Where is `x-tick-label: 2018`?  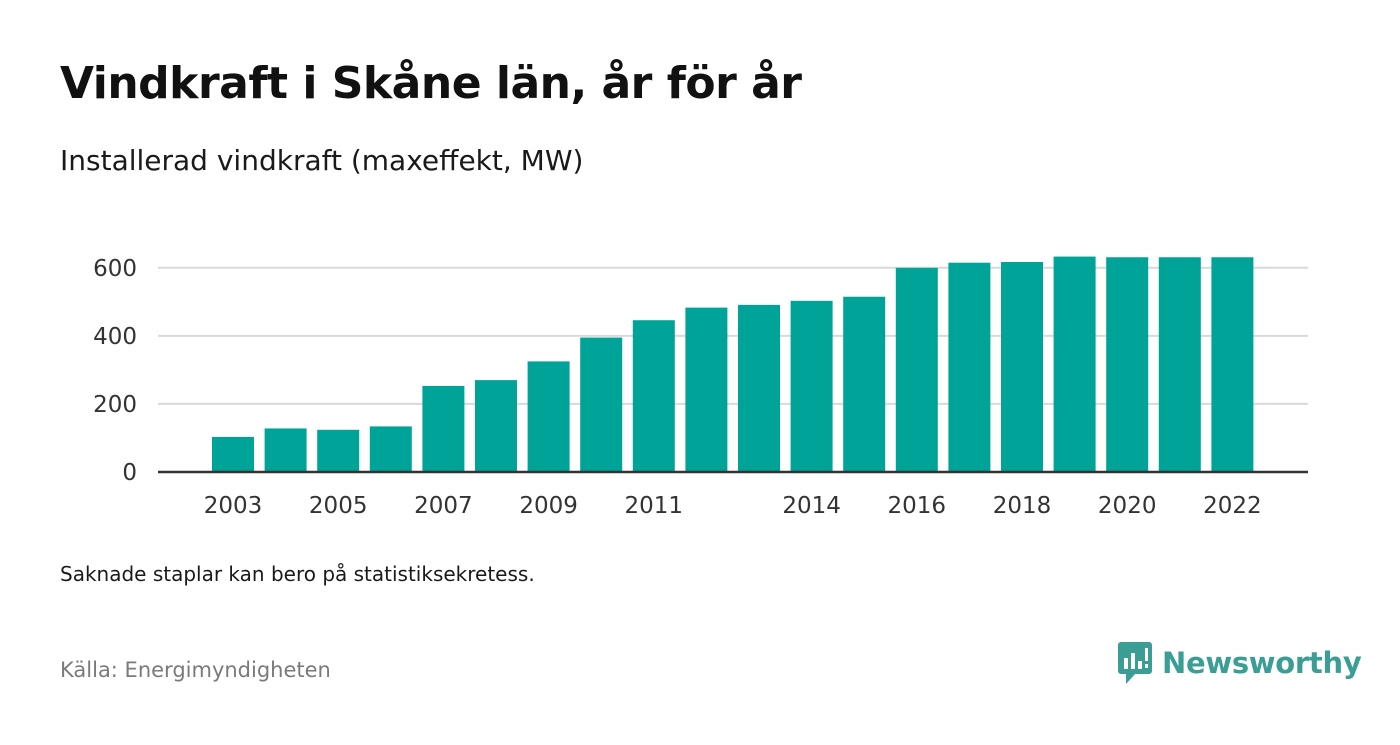 x-tick-label: 2018 is located at coordinates (1022, 506).